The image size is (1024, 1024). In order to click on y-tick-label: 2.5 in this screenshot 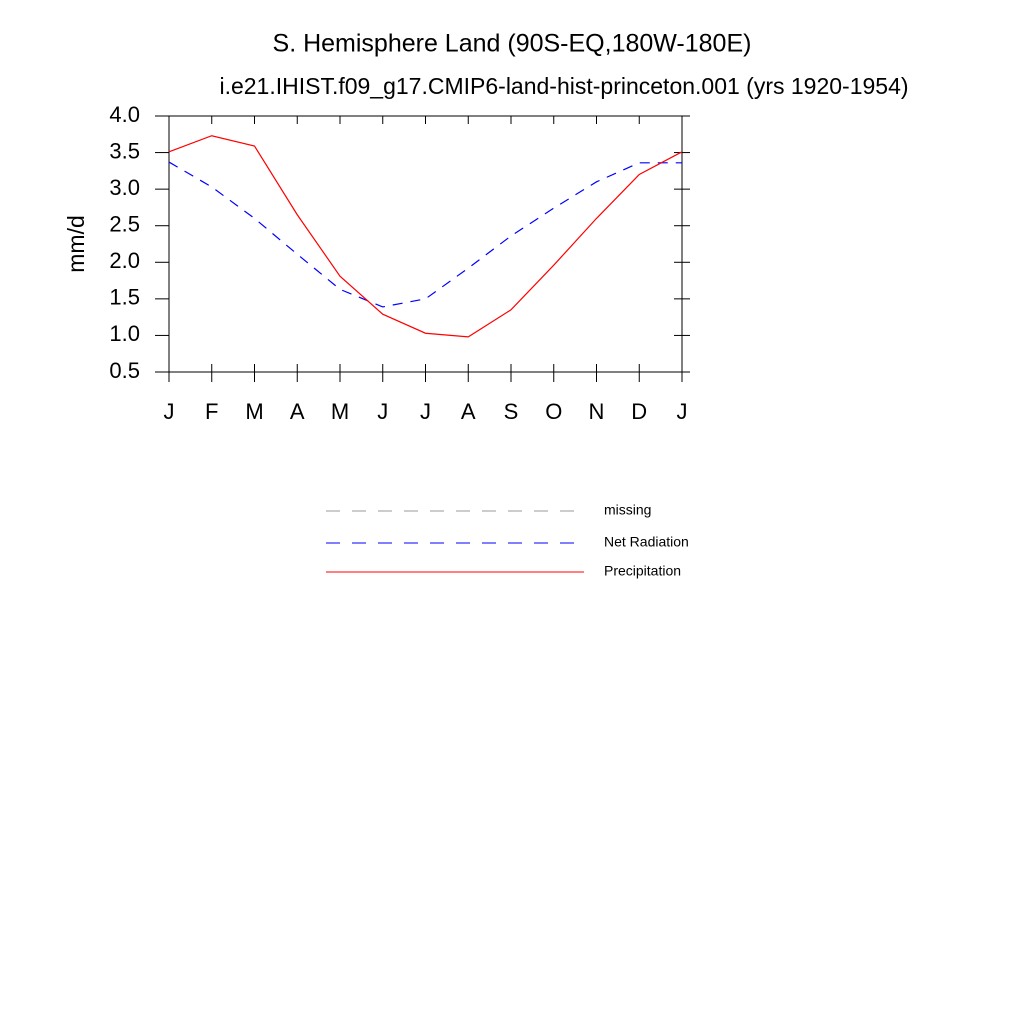, I will do `click(124, 224)`.